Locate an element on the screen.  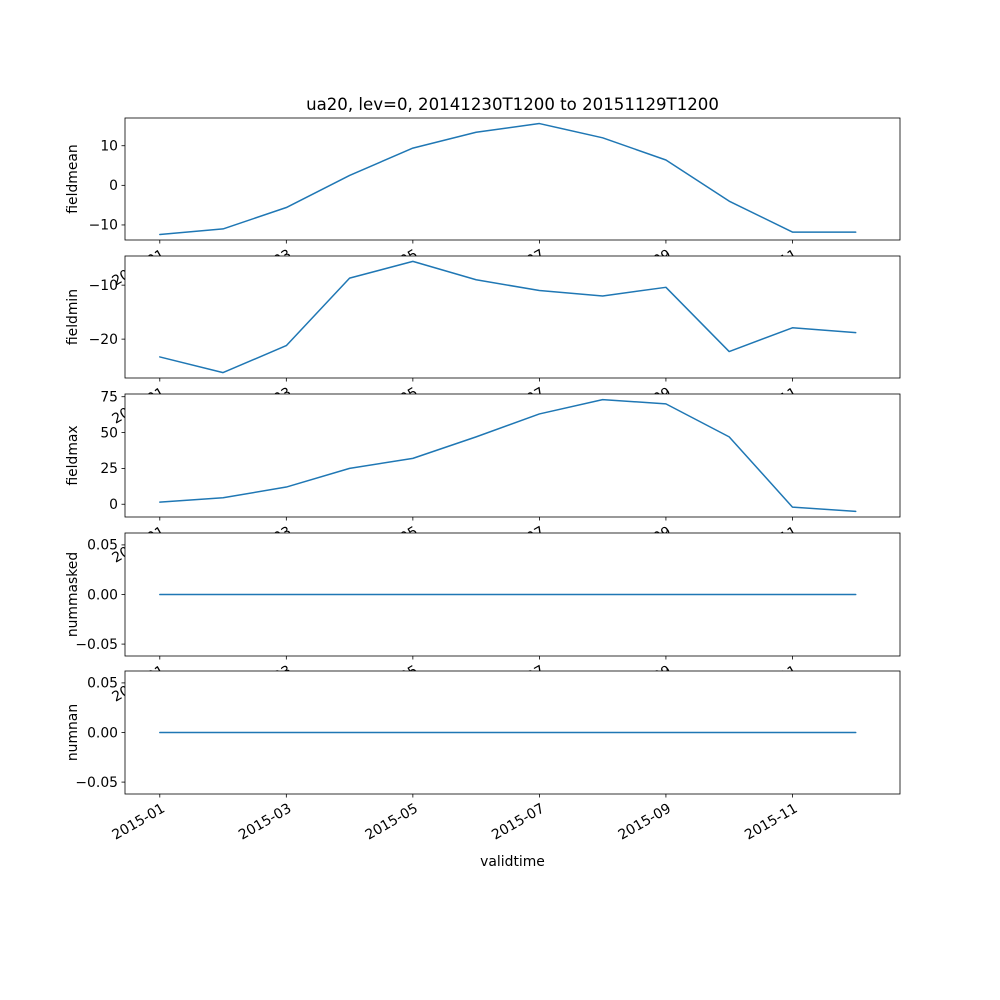
y-tick-label: −20 is located at coordinates (103, 340).